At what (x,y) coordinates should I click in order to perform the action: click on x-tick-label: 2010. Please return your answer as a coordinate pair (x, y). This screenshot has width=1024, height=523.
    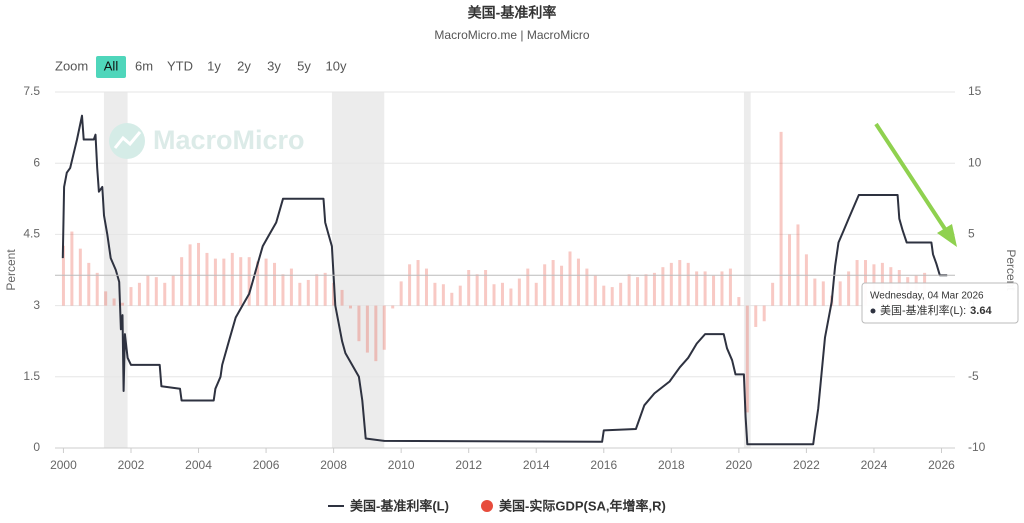
    Looking at the image, I should click on (401, 465).